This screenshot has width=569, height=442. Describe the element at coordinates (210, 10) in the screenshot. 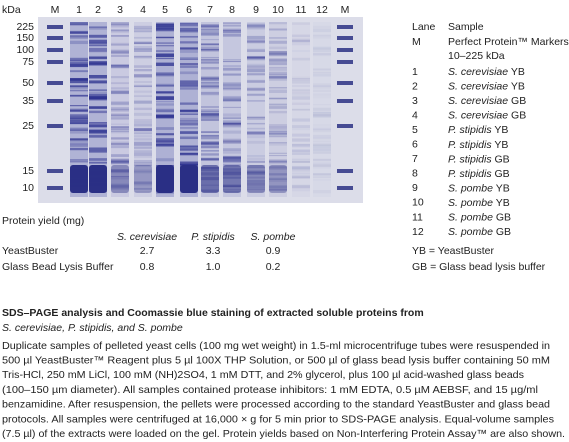

I see `lane-label: 7` at that location.